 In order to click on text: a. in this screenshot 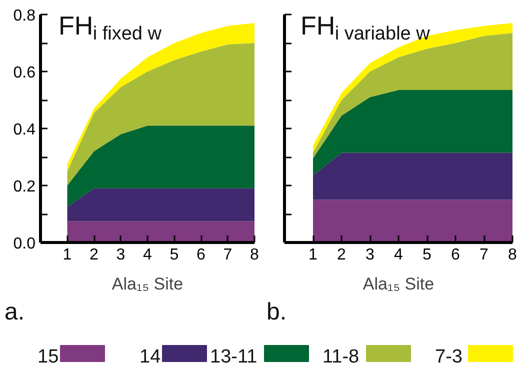, I will do `click(14, 312)`.